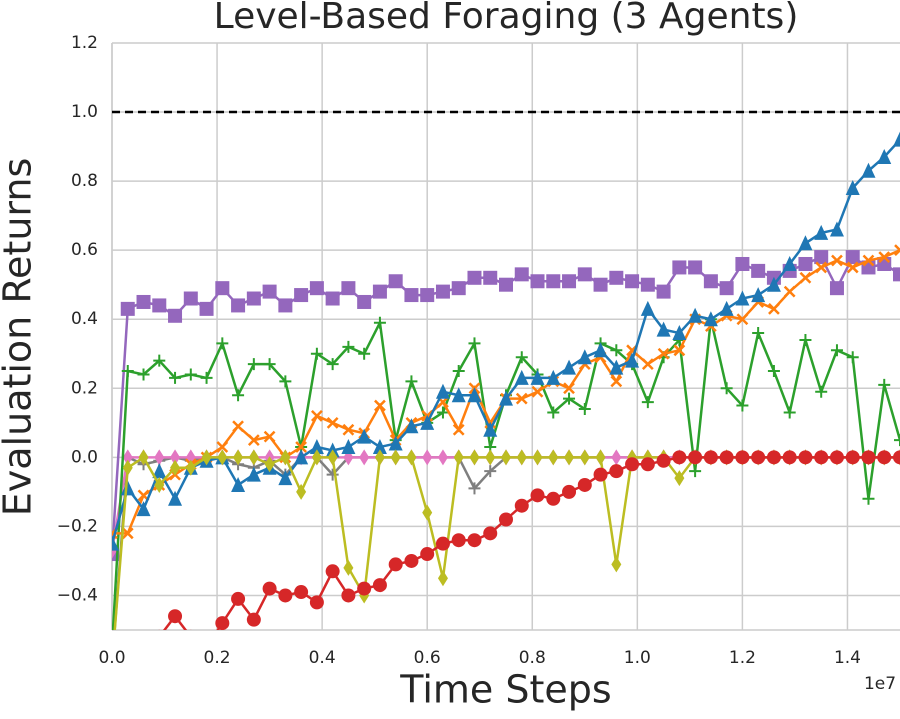 This screenshot has width=900, height=719. I want to click on x-tick-label: 1.0, so click(637, 658).